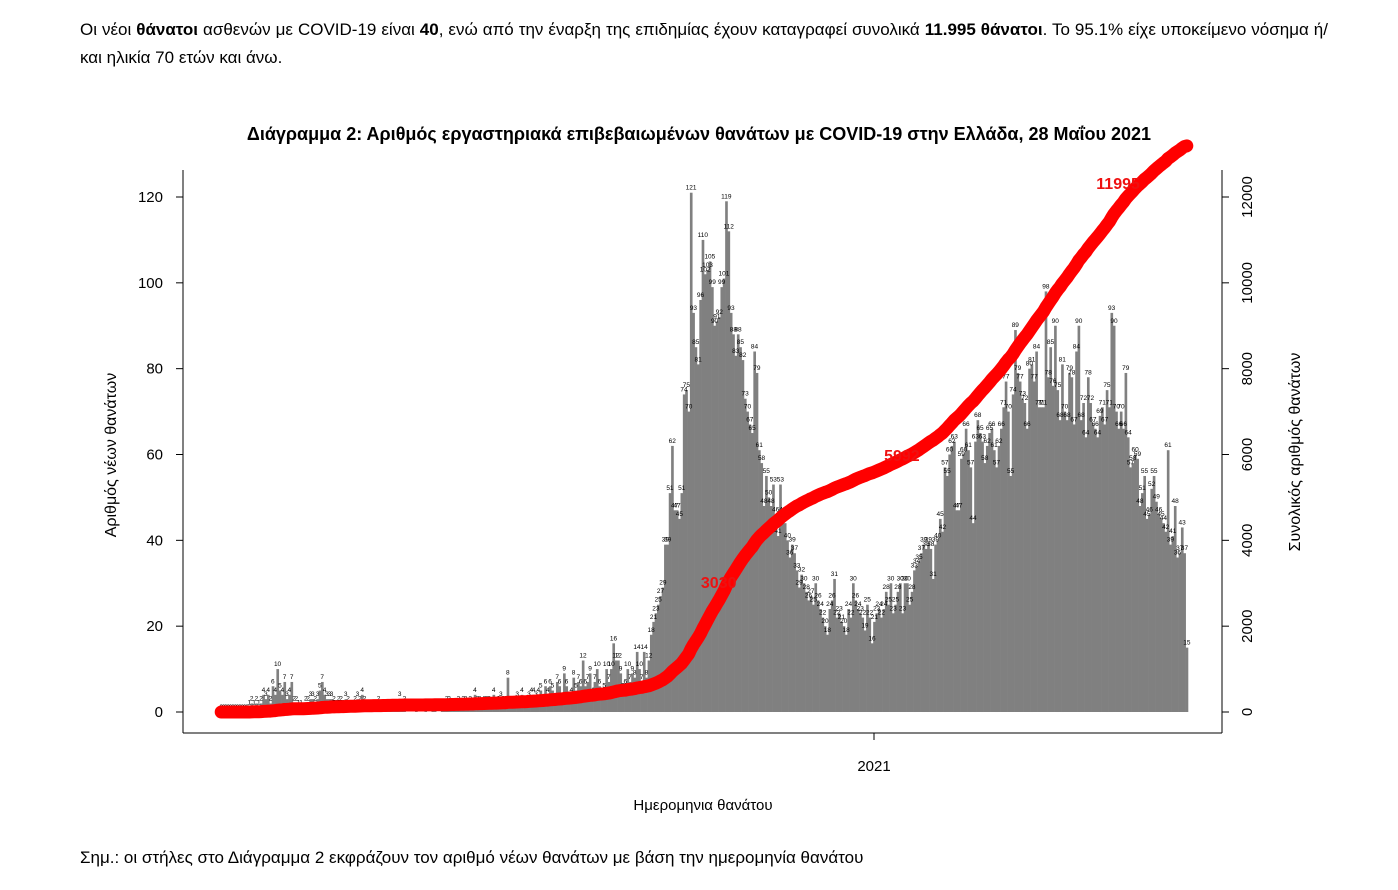  What do you see at coordinates (713, 282) in the screenshot?
I see `bar-value-label: 99` at bounding box center [713, 282].